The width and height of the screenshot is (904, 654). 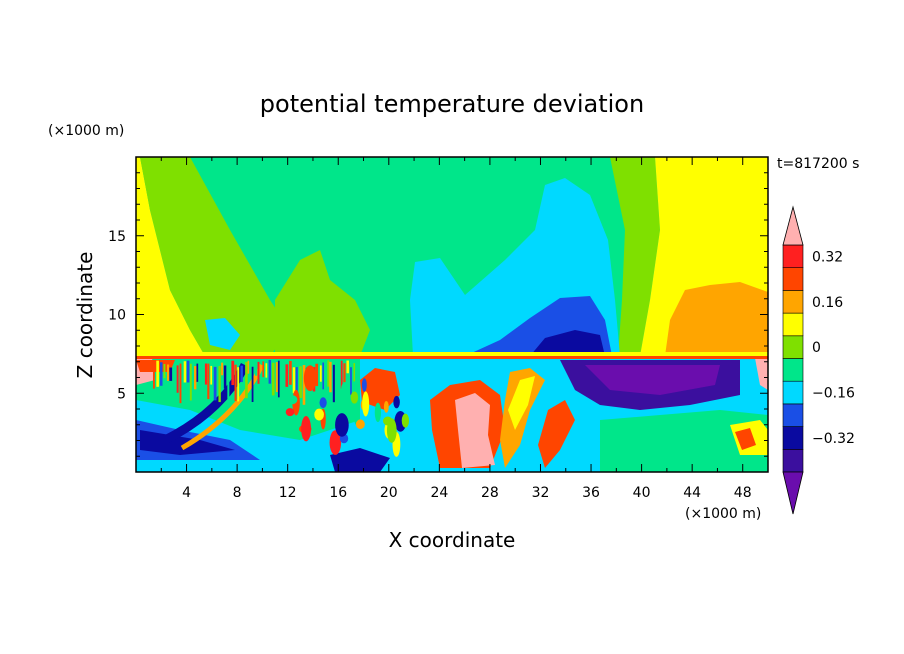 I want to click on chart-title: potential temperature deviation, so click(x=452, y=104).